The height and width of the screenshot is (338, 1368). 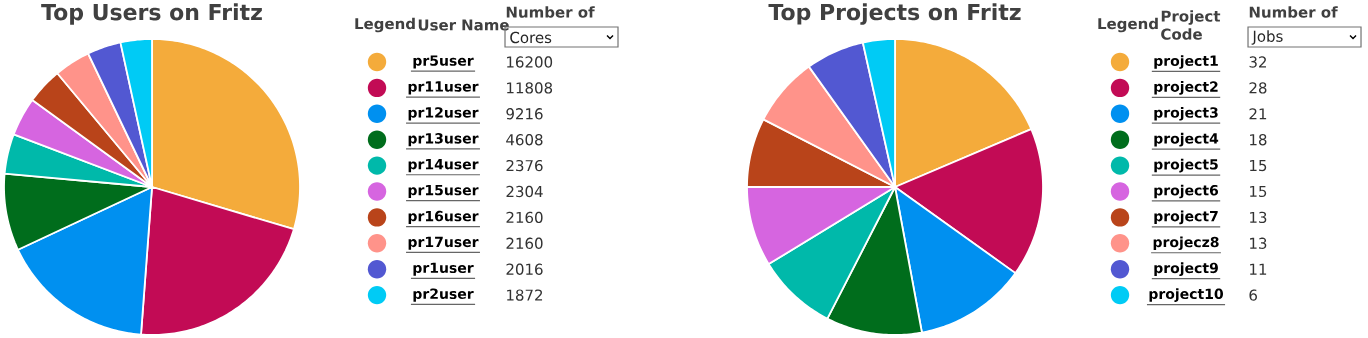 What do you see at coordinates (1186, 139) in the screenshot?
I see `legend-label: project4` at bounding box center [1186, 139].